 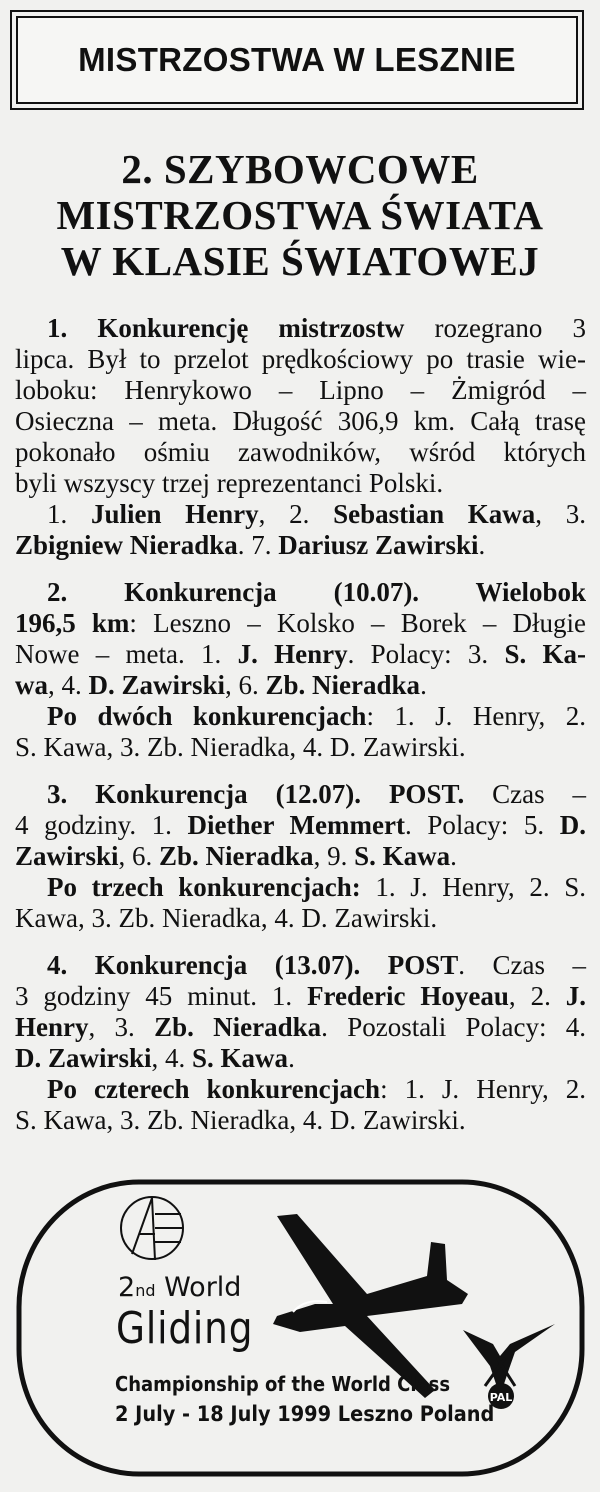 I want to click on stamp-championship: Championship of the World Class, so click(x=283, y=1384).